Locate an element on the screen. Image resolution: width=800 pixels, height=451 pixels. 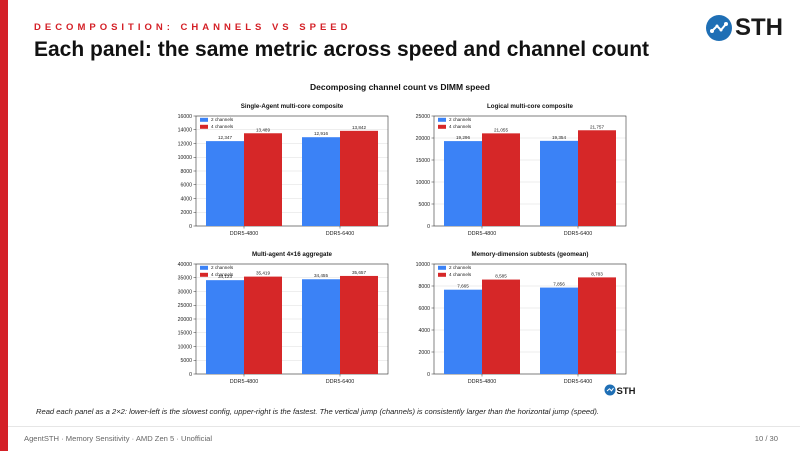
bar-value-label: 7,665 is located at coordinates (463, 286).